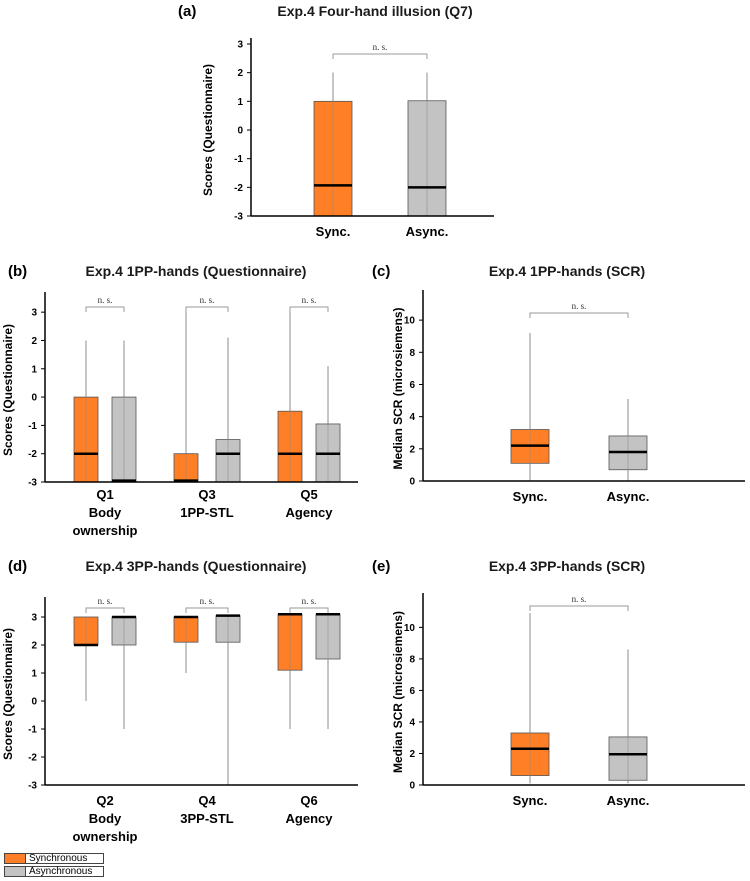 The image size is (750, 881). Describe the element at coordinates (17, 566) in the screenshot. I see `panel-d-label: (d)` at that location.